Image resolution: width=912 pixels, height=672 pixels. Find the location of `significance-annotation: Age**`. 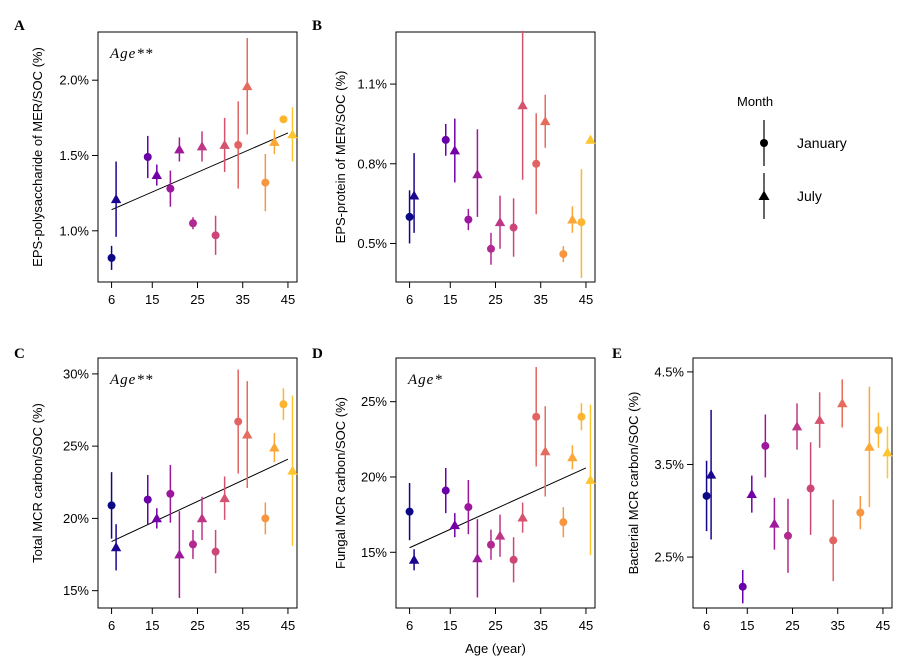

significance-annotation: Age** is located at coordinates (131, 380).